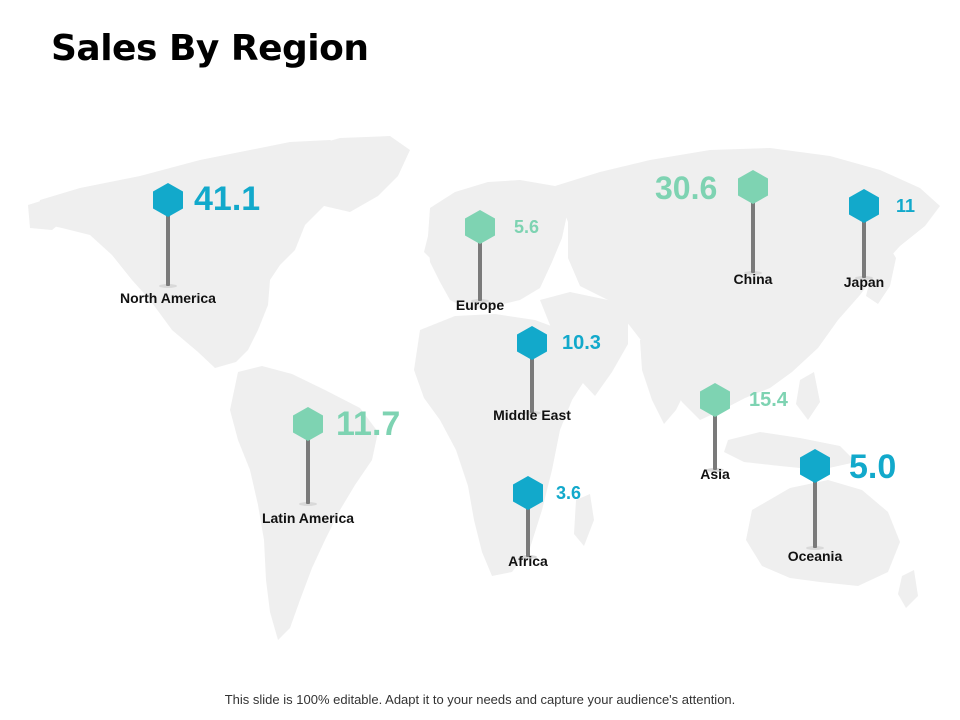 Image resolution: width=960 pixels, height=720 pixels. I want to click on region-value: 15.4, so click(768, 400).